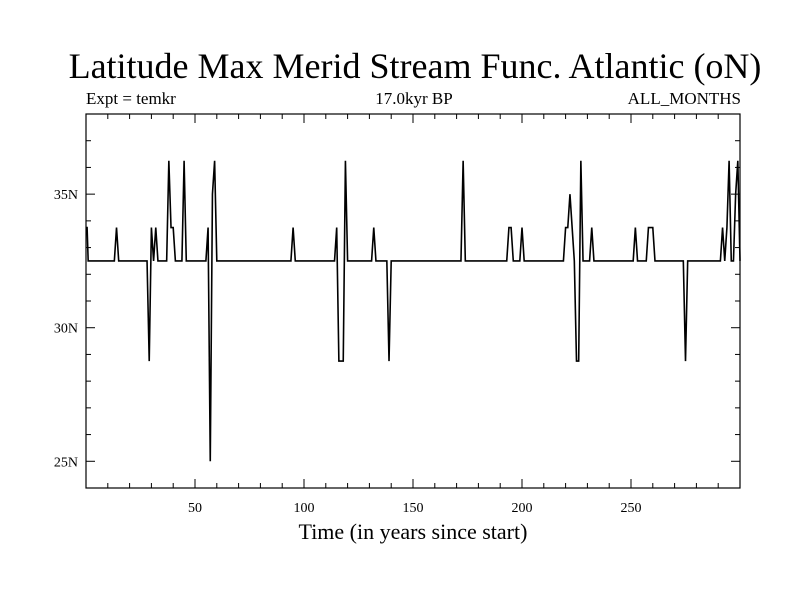 The height and width of the screenshot is (600, 800). I want to click on experiment-label: Expt = temkr, so click(131, 98).